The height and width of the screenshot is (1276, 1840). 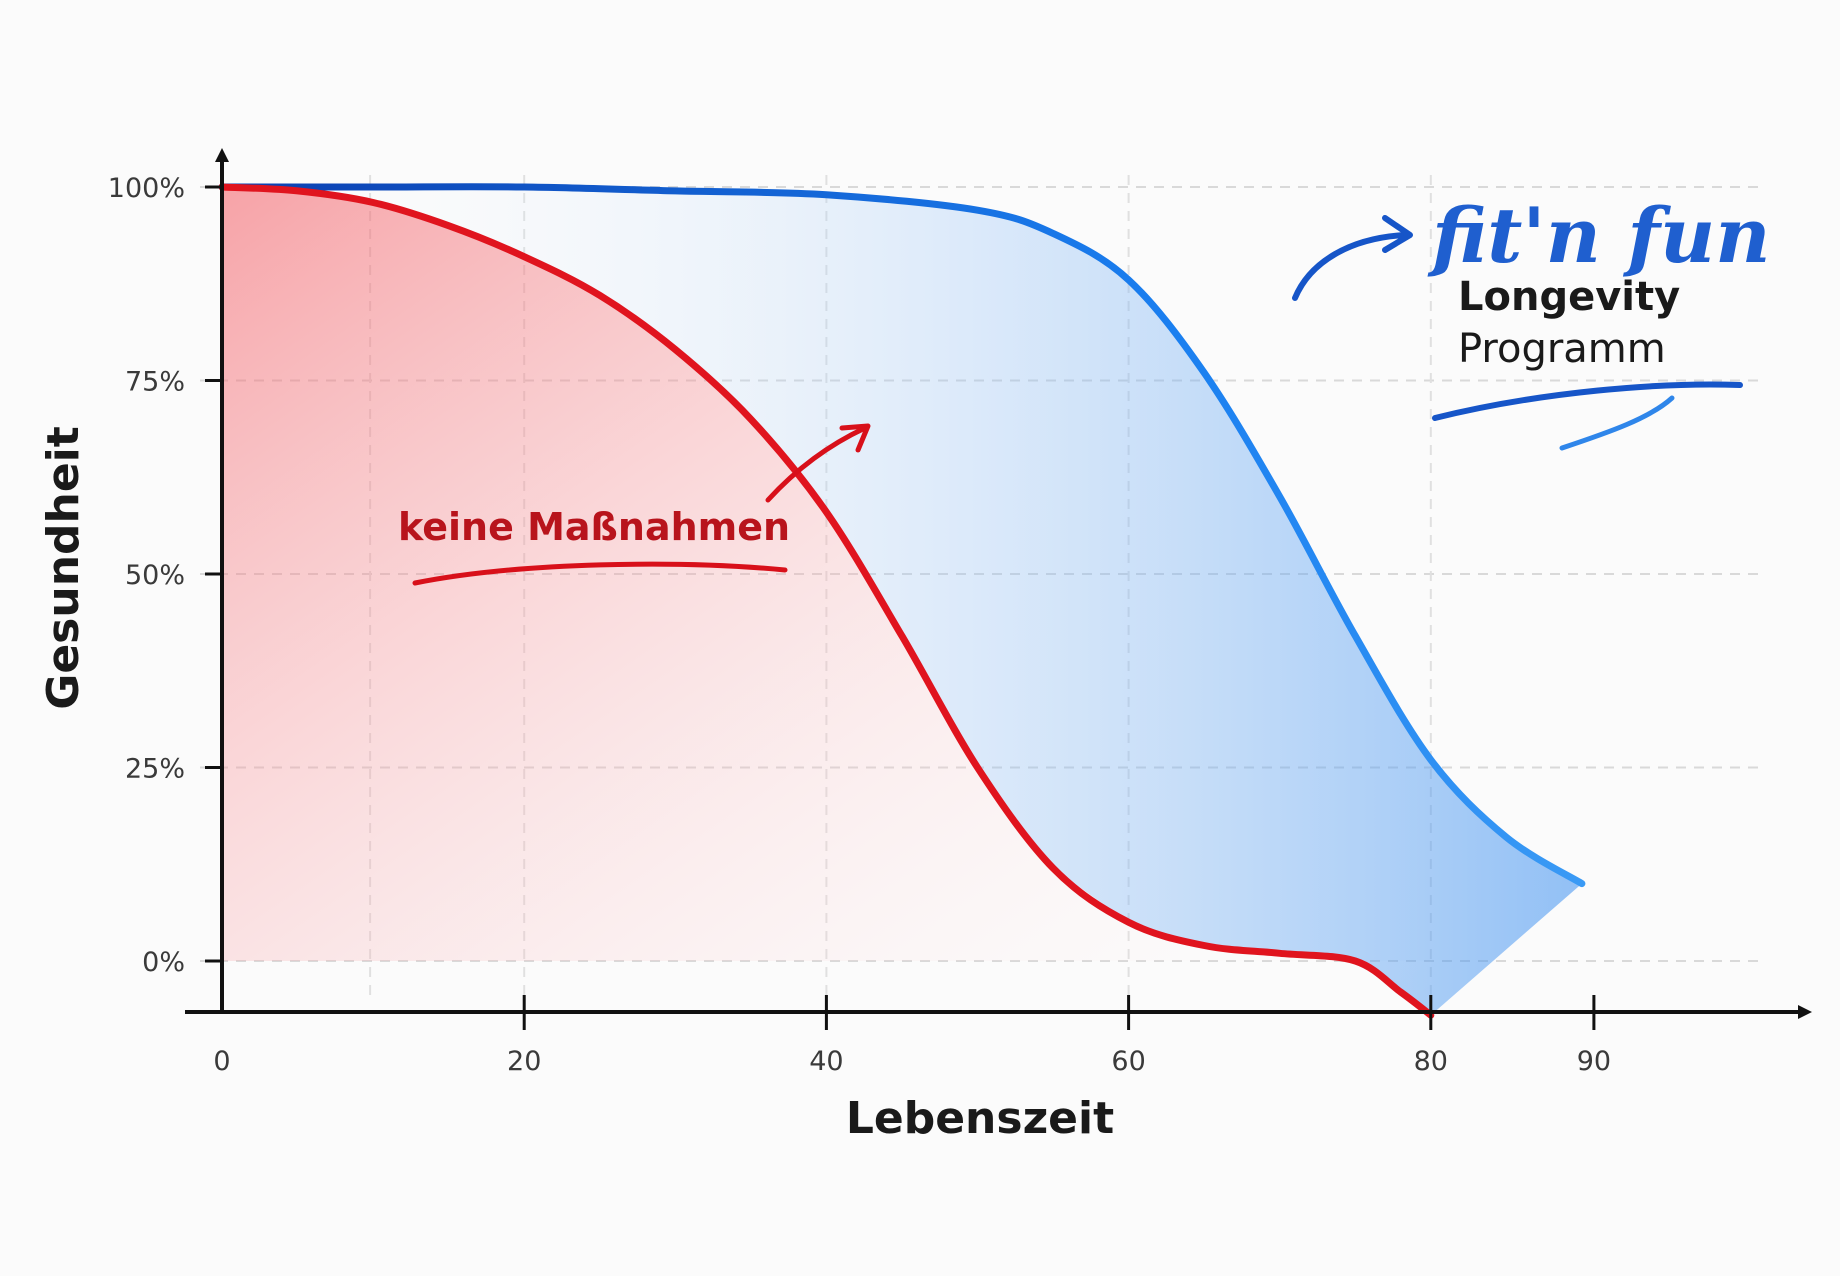 I want to click on blue-arrow-head-icon, so click(x=1397, y=234).